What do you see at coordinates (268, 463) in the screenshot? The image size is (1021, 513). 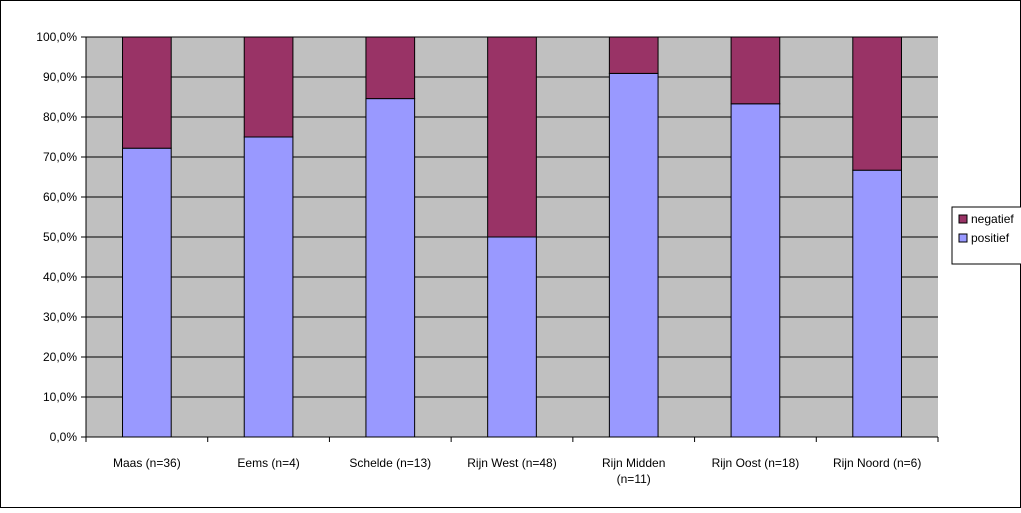 I see `x-tick-label: Eems (n=4)` at bounding box center [268, 463].